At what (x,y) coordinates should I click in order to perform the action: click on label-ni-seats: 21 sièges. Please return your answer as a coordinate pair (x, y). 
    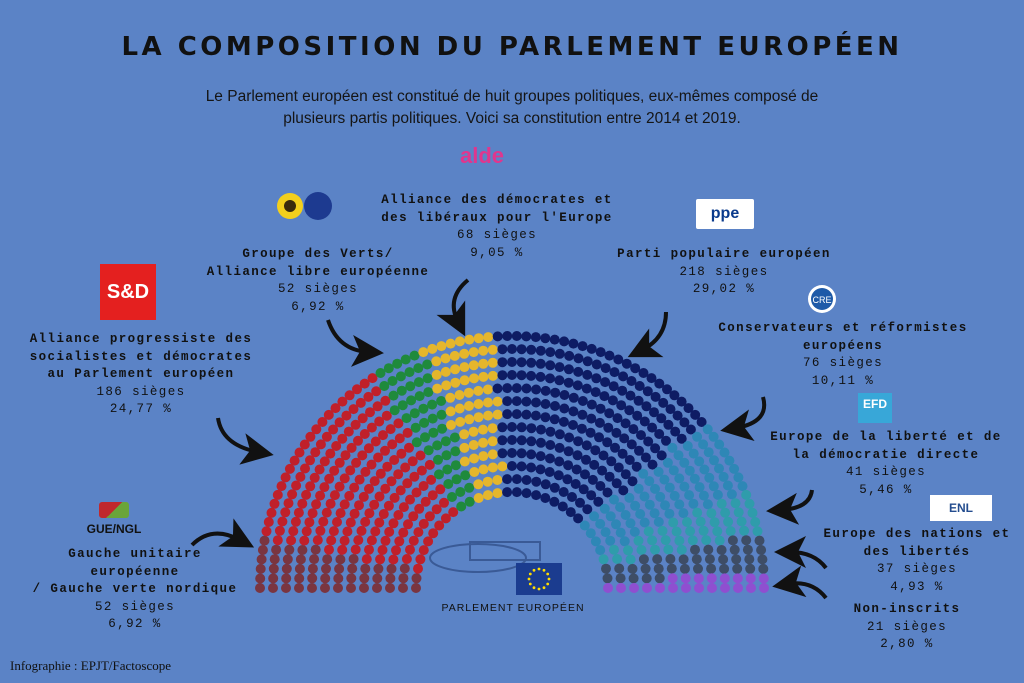
    Looking at the image, I should click on (907, 626).